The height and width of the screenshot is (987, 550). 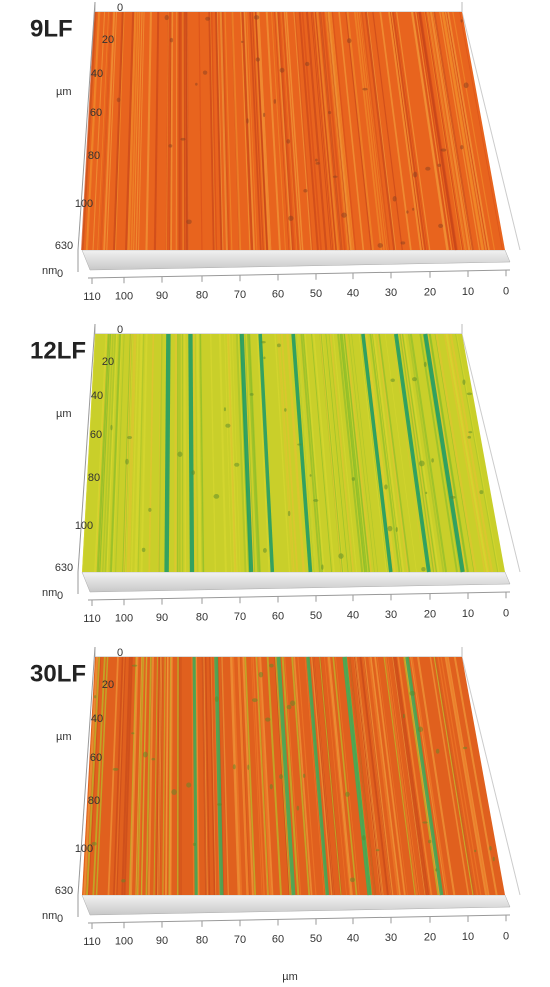 What do you see at coordinates (278, 329) in the screenshot?
I see `frame` at bounding box center [278, 329].